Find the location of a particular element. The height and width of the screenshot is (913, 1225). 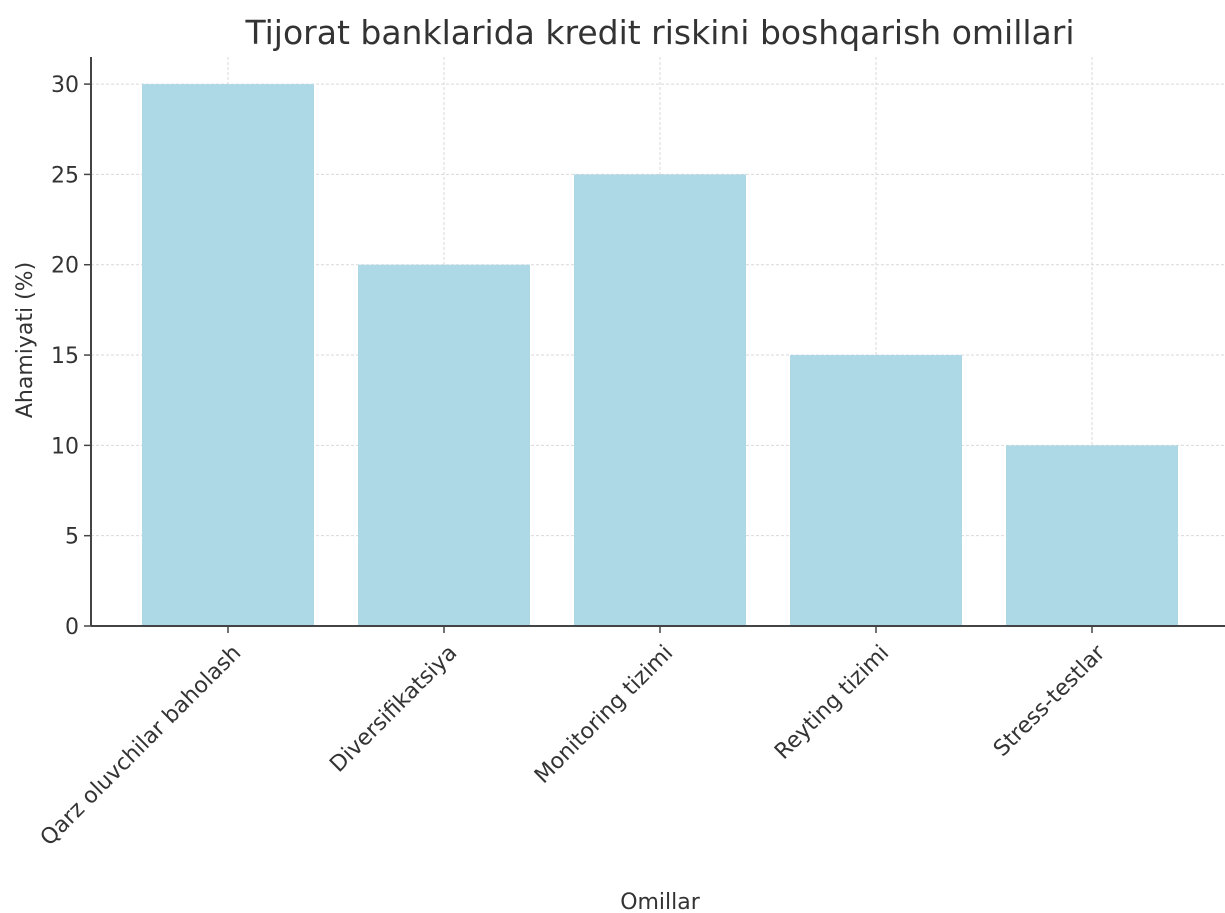

y-tick-label: 10 is located at coordinates (65, 446).